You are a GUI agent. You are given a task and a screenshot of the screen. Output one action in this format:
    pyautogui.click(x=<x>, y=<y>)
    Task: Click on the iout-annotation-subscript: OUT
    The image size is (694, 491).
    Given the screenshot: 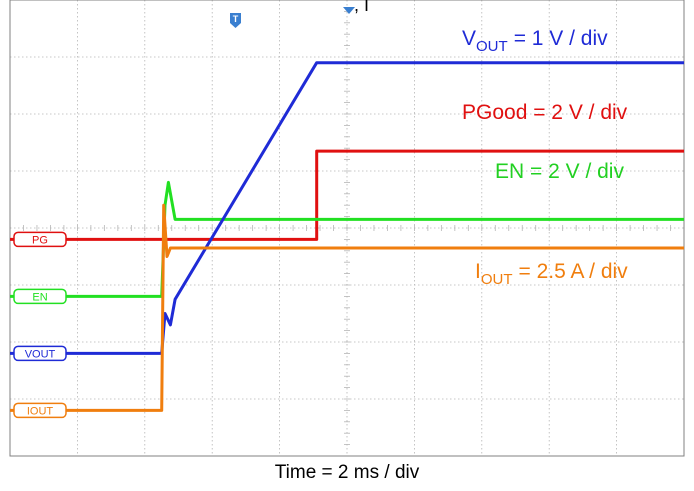 What is the action you would take?
    pyautogui.click(x=497, y=279)
    